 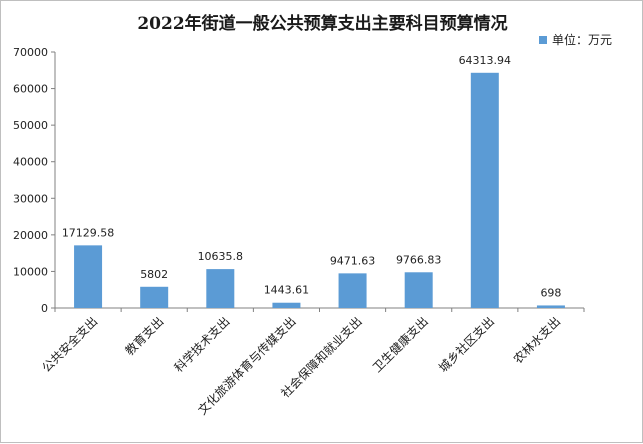 What do you see at coordinates (30, 235) in the screenshot?
I see `y-tick-label: 20000` at bounding box center [30, 235].